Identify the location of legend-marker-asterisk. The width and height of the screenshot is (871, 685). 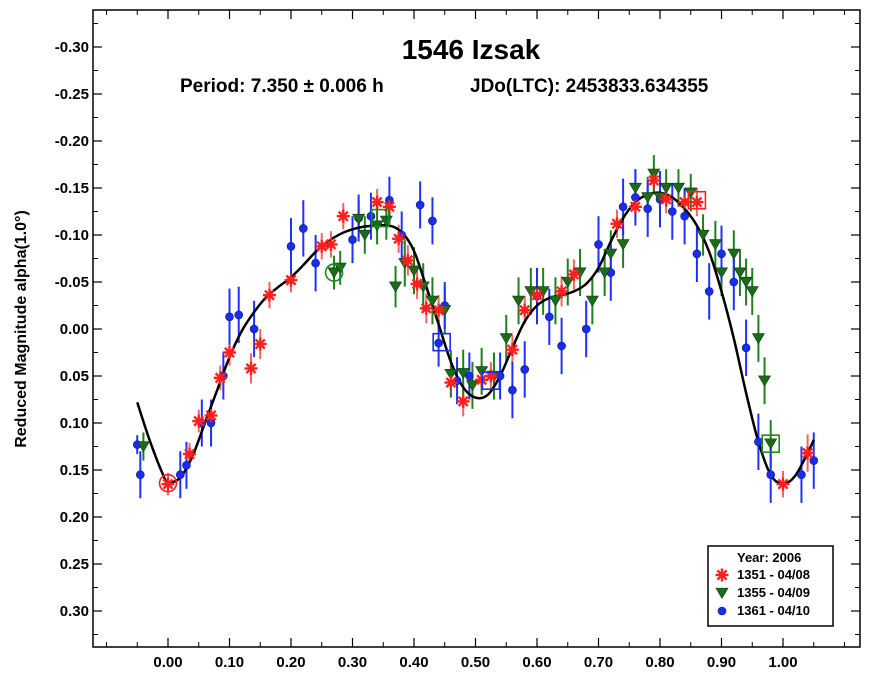
(722, 575).